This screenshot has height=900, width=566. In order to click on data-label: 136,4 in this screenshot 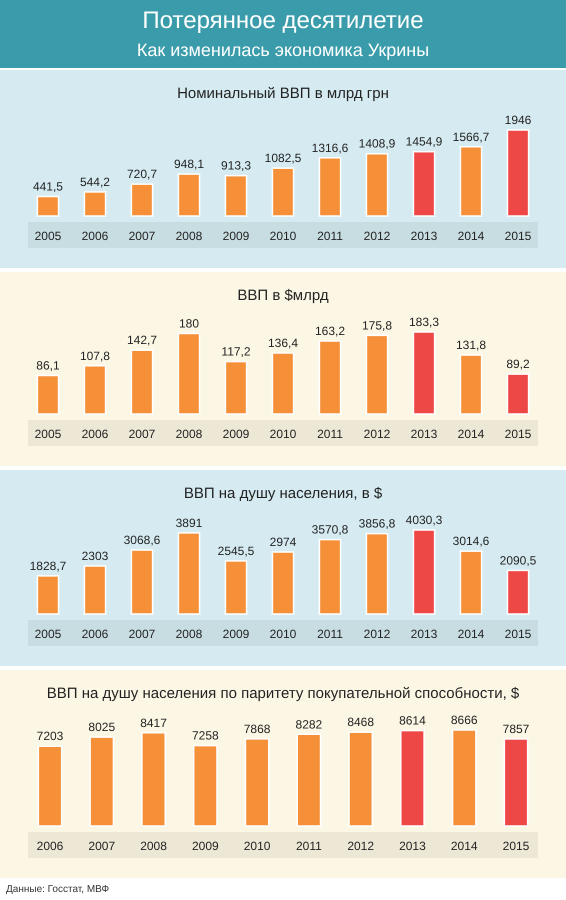, I will do `click(283, 343)`.